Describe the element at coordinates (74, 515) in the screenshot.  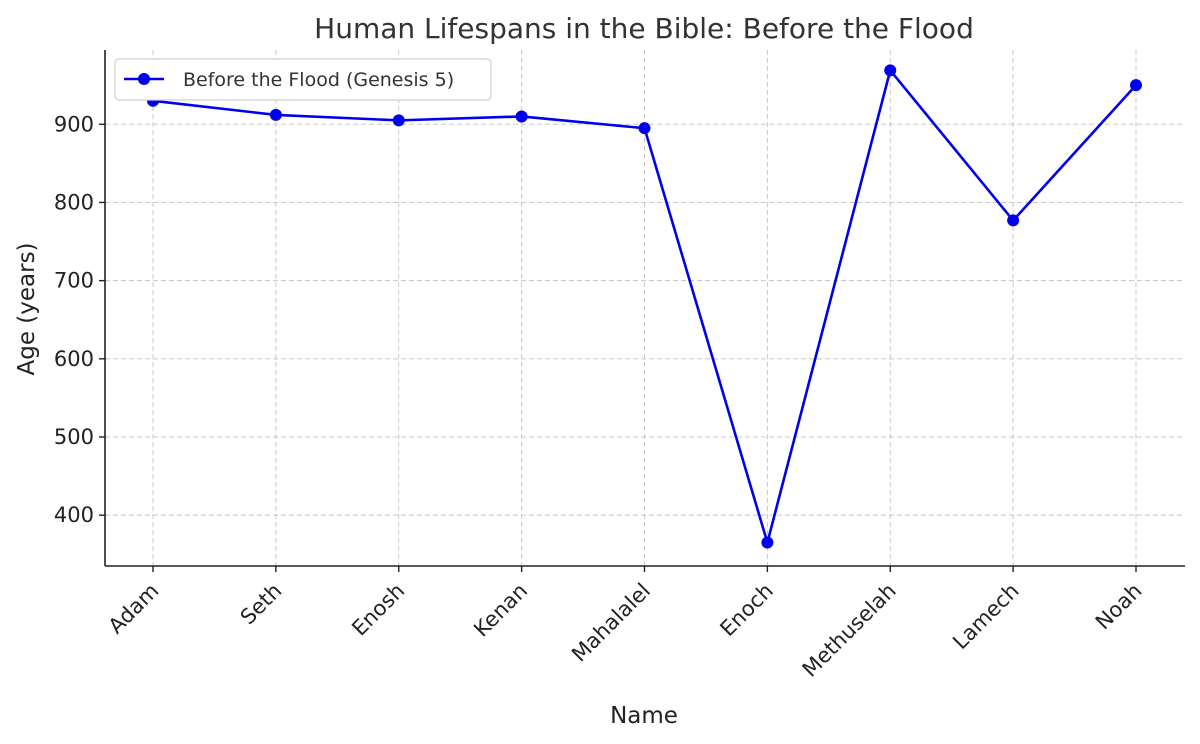
I see `y-tick-label: 400` at that location.